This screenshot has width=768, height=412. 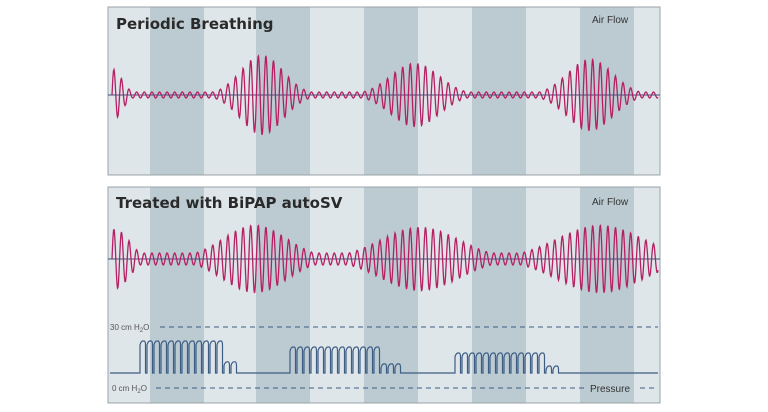 I want to click on pressure-high-label: 30 cm H2O, so click(x=129, y=328).